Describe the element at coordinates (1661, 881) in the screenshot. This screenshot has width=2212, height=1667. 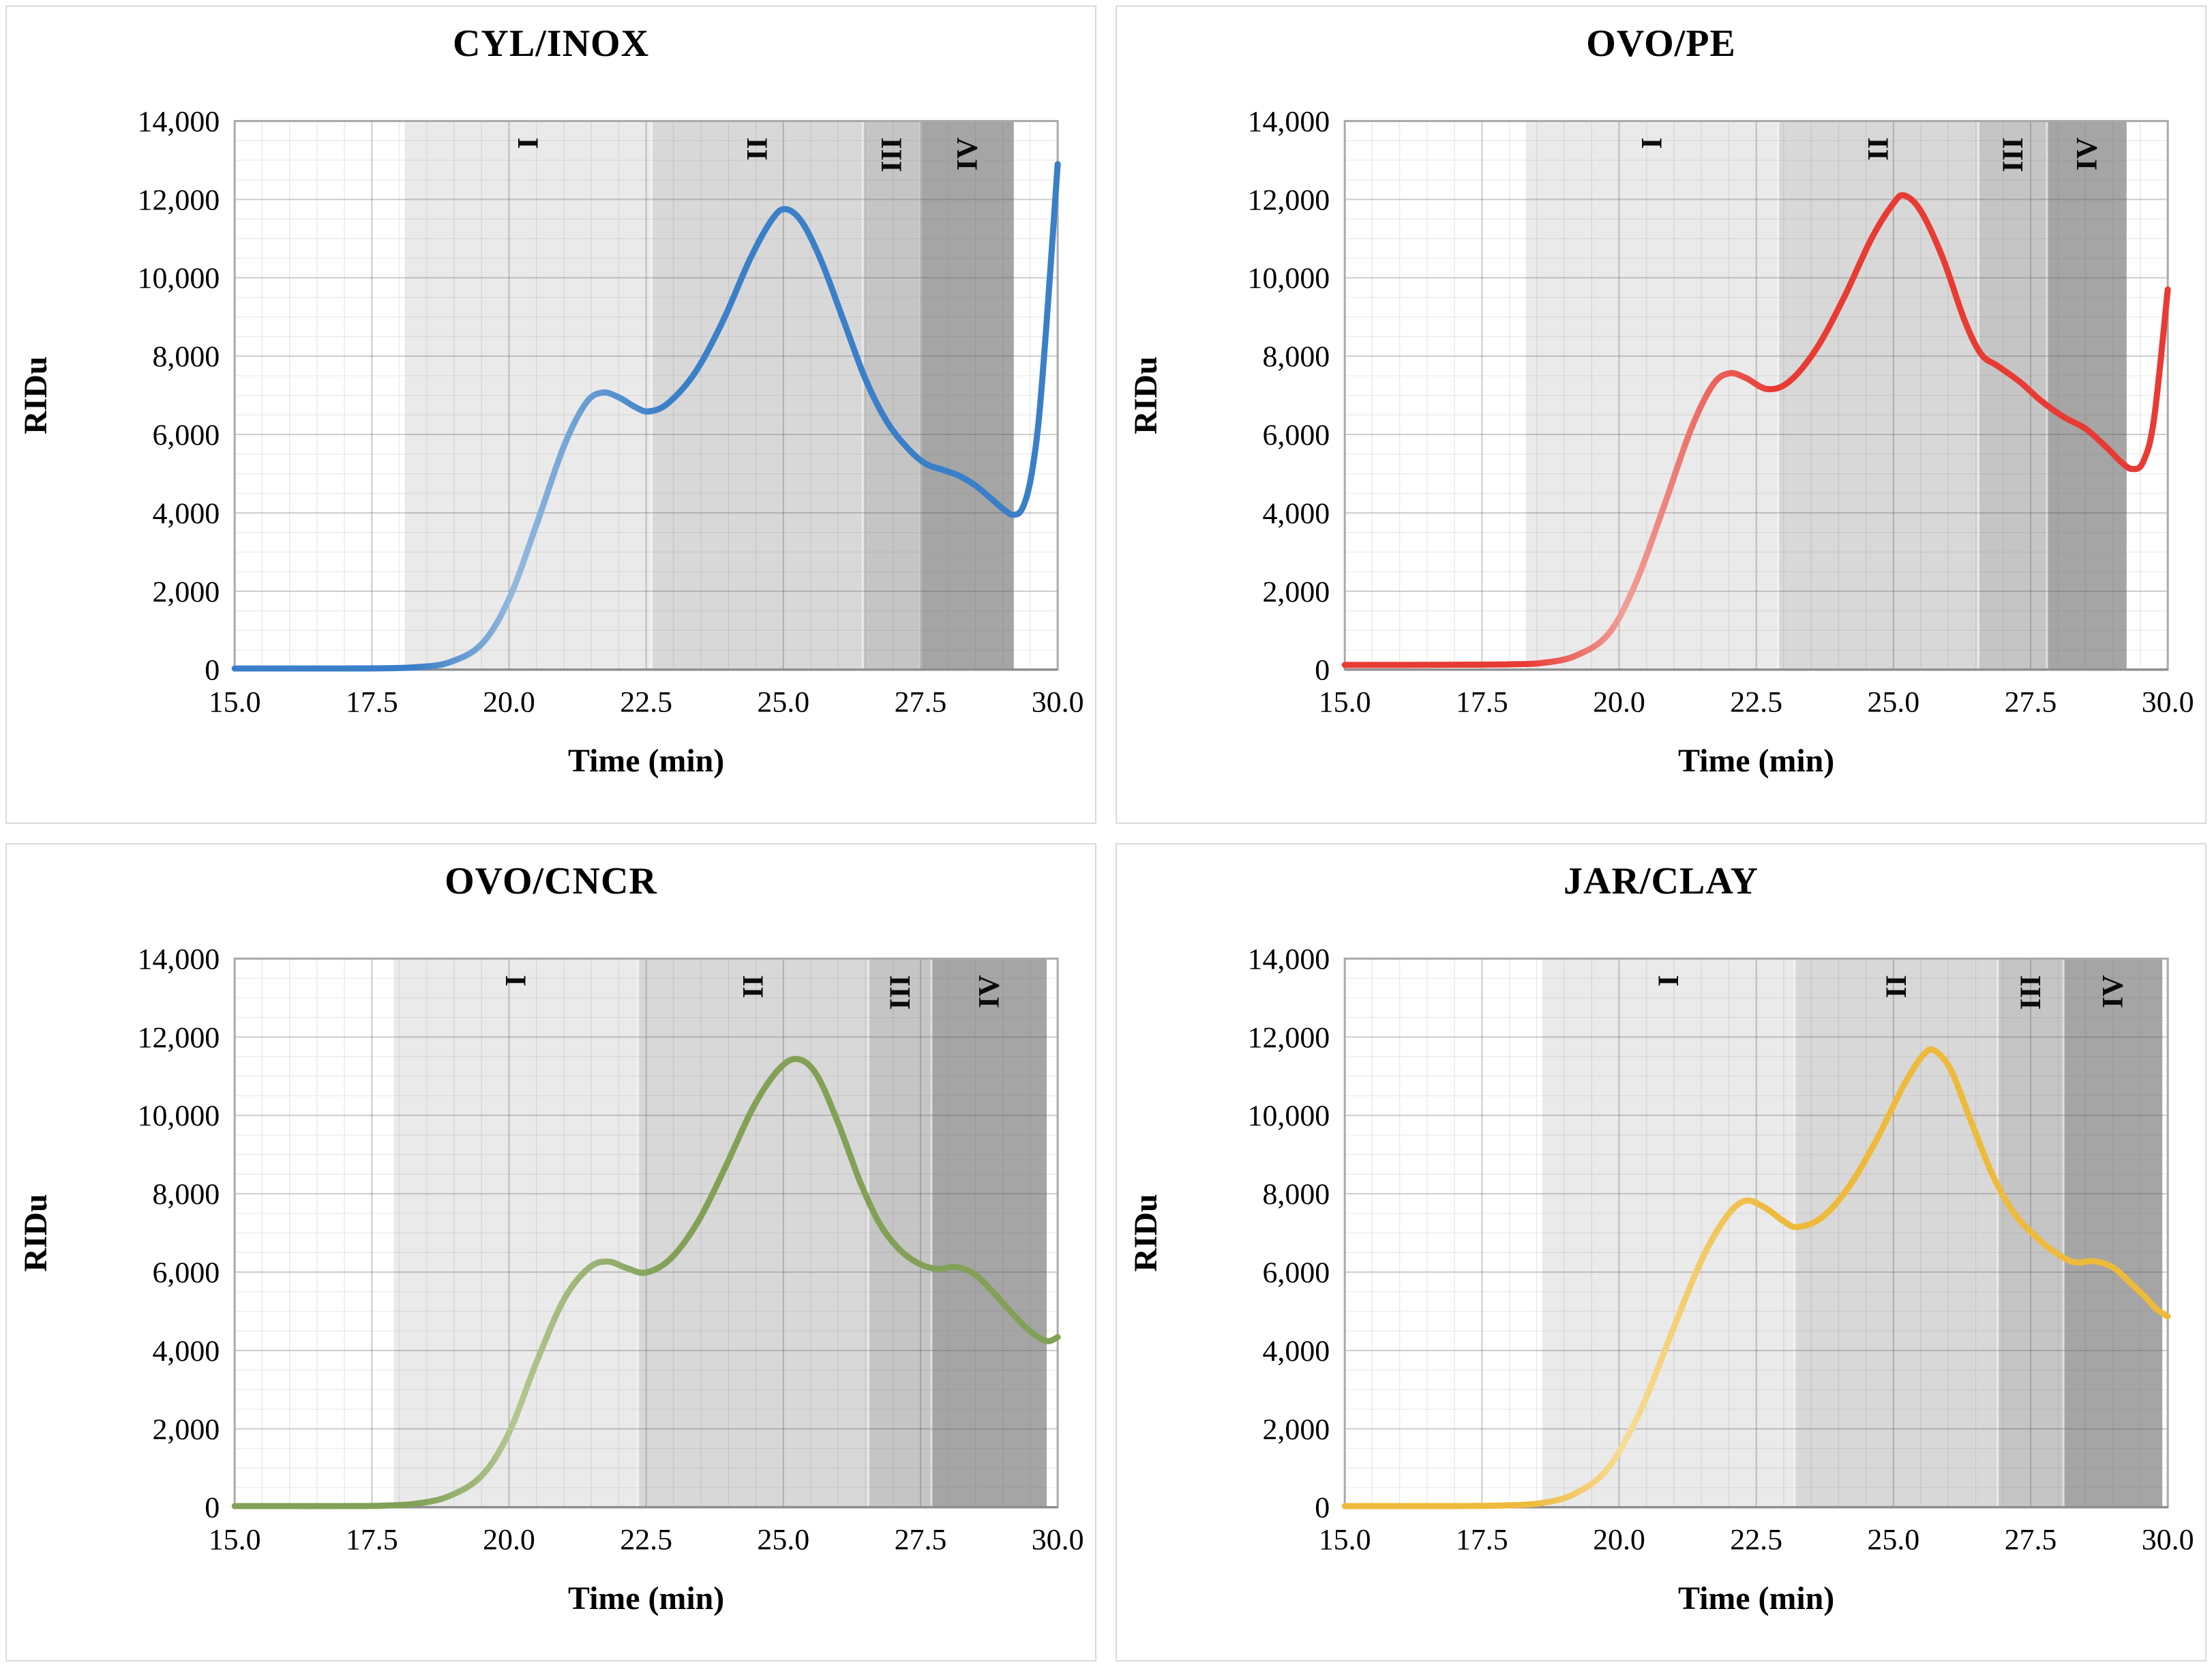
I see `chart-title-jar-clay: JAR/CLAY` at that location.